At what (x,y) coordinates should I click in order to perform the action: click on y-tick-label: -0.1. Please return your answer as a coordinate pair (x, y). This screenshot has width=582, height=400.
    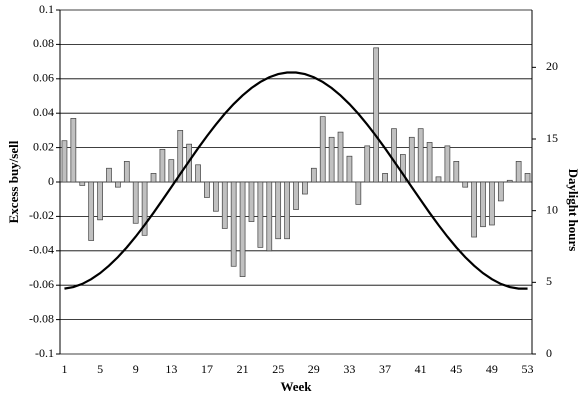
    Looking at the image, I should click on (44, 353).